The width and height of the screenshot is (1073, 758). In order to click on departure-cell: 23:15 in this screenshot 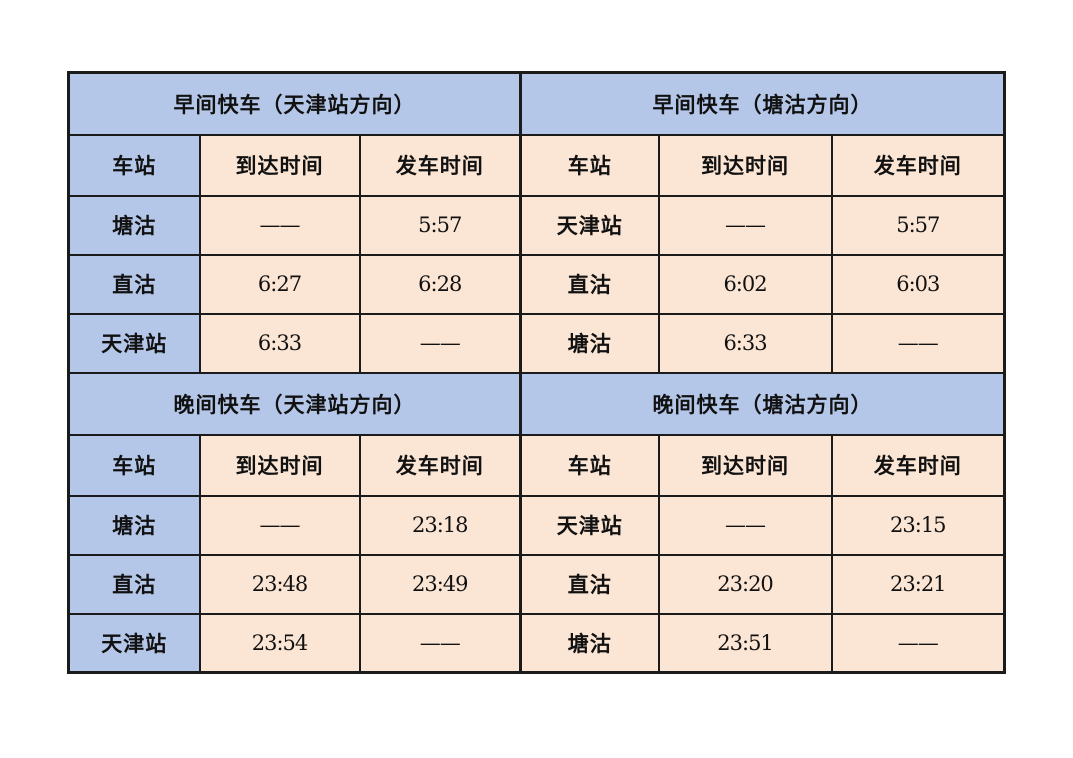, I will do `click(918, 525)`.